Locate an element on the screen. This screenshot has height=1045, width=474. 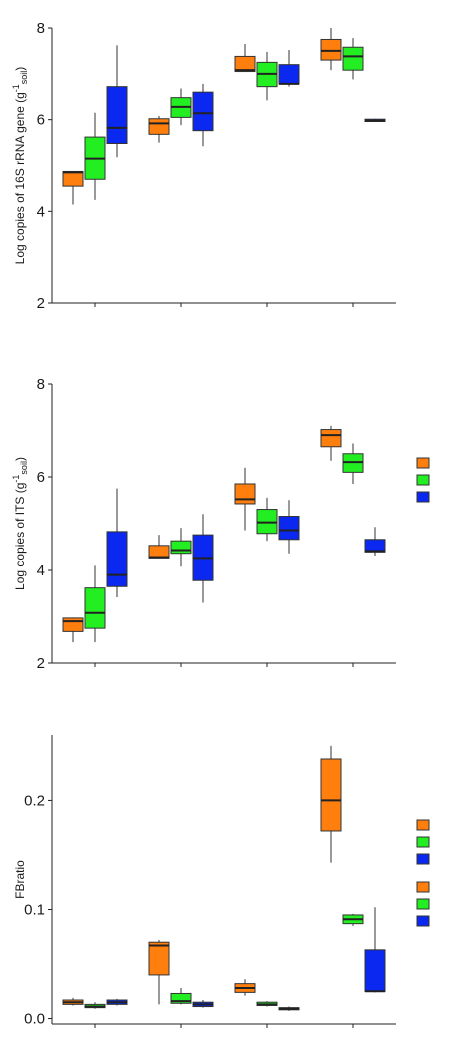
y-tick-label: 0.0 is located at coordinates (34, 1019).